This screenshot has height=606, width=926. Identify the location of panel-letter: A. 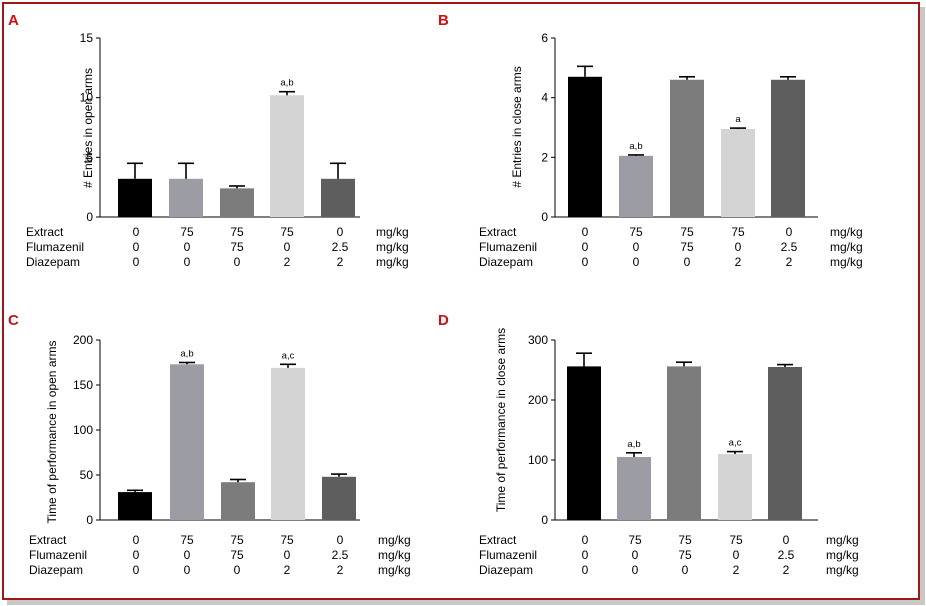
(13, 20).